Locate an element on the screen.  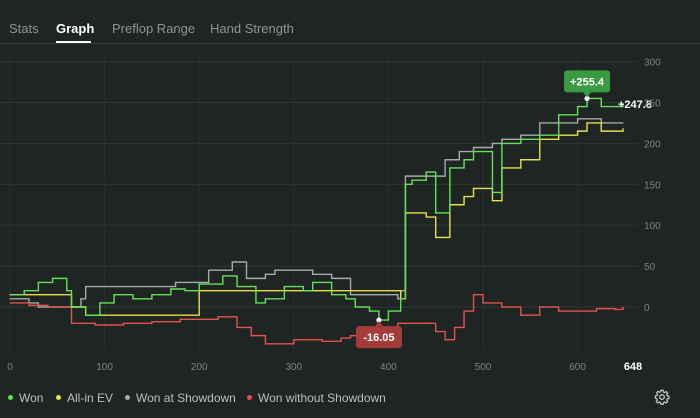
x-tick-label: 100 is located at coordinates (104, 367).